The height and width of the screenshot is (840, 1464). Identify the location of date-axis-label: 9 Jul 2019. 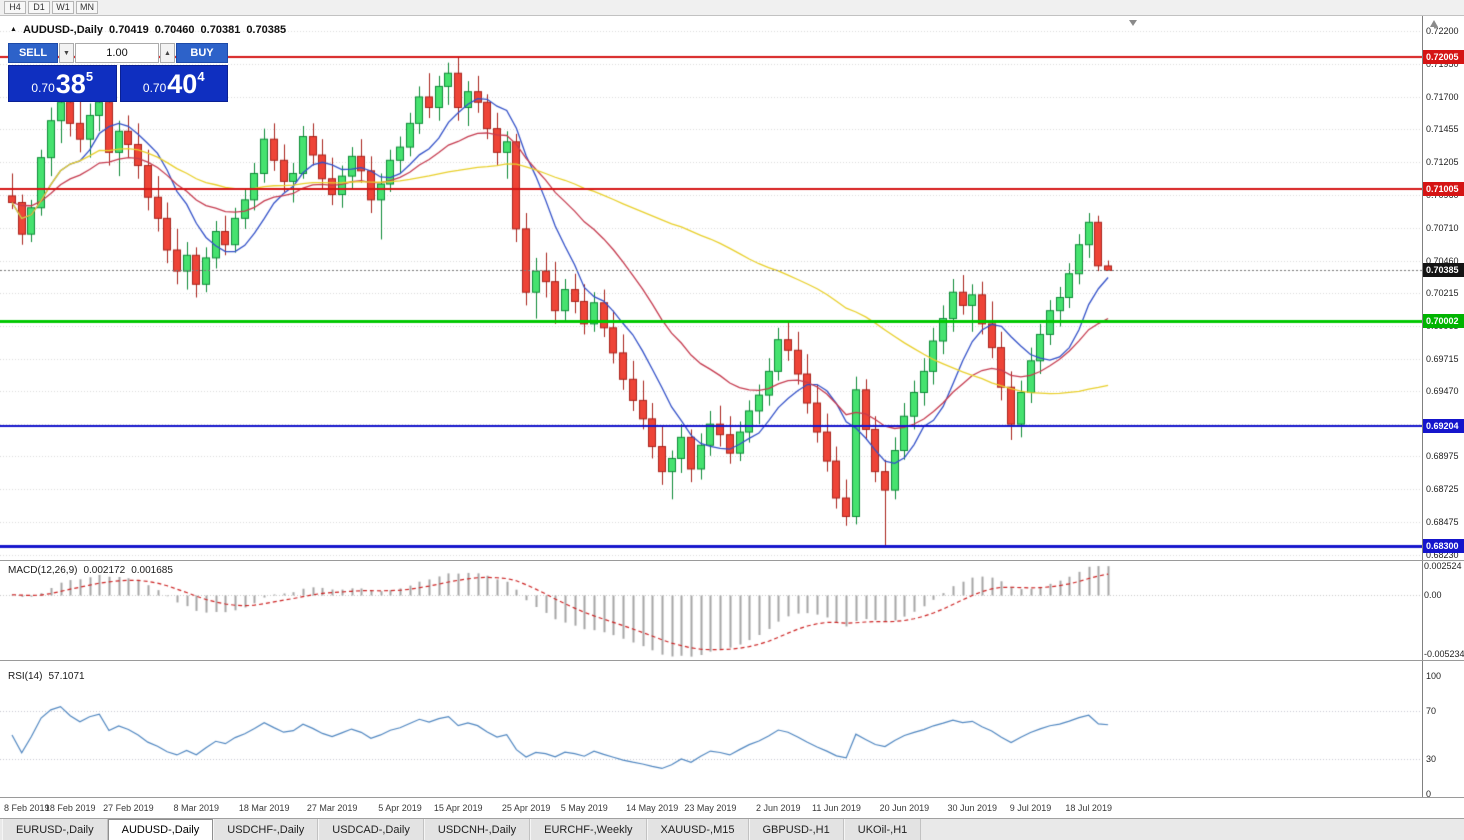
(1030, 808).